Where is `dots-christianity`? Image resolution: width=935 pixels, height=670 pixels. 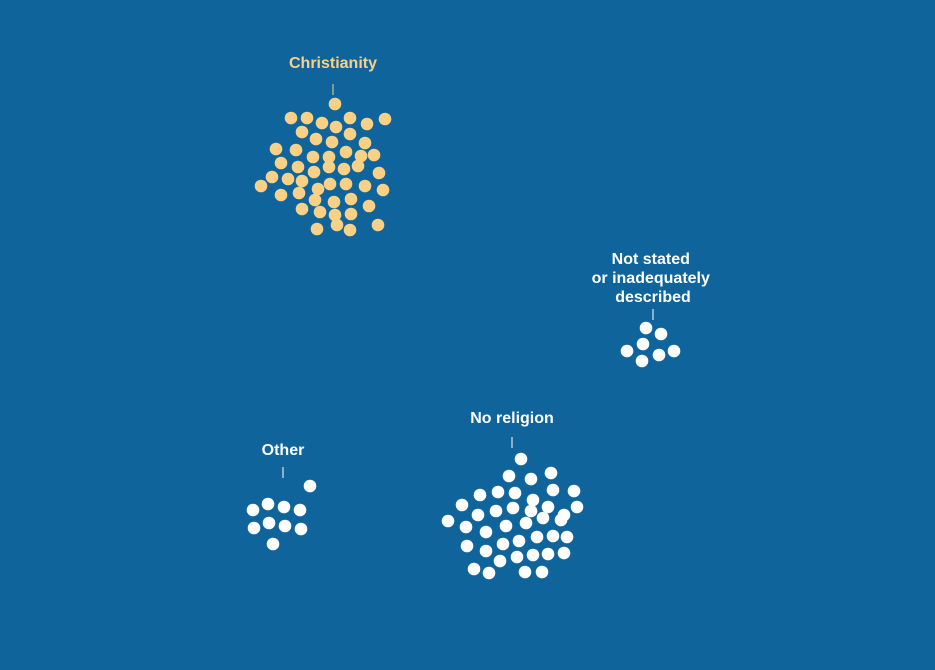 dots-christianity is located at coordinates (323, 167).